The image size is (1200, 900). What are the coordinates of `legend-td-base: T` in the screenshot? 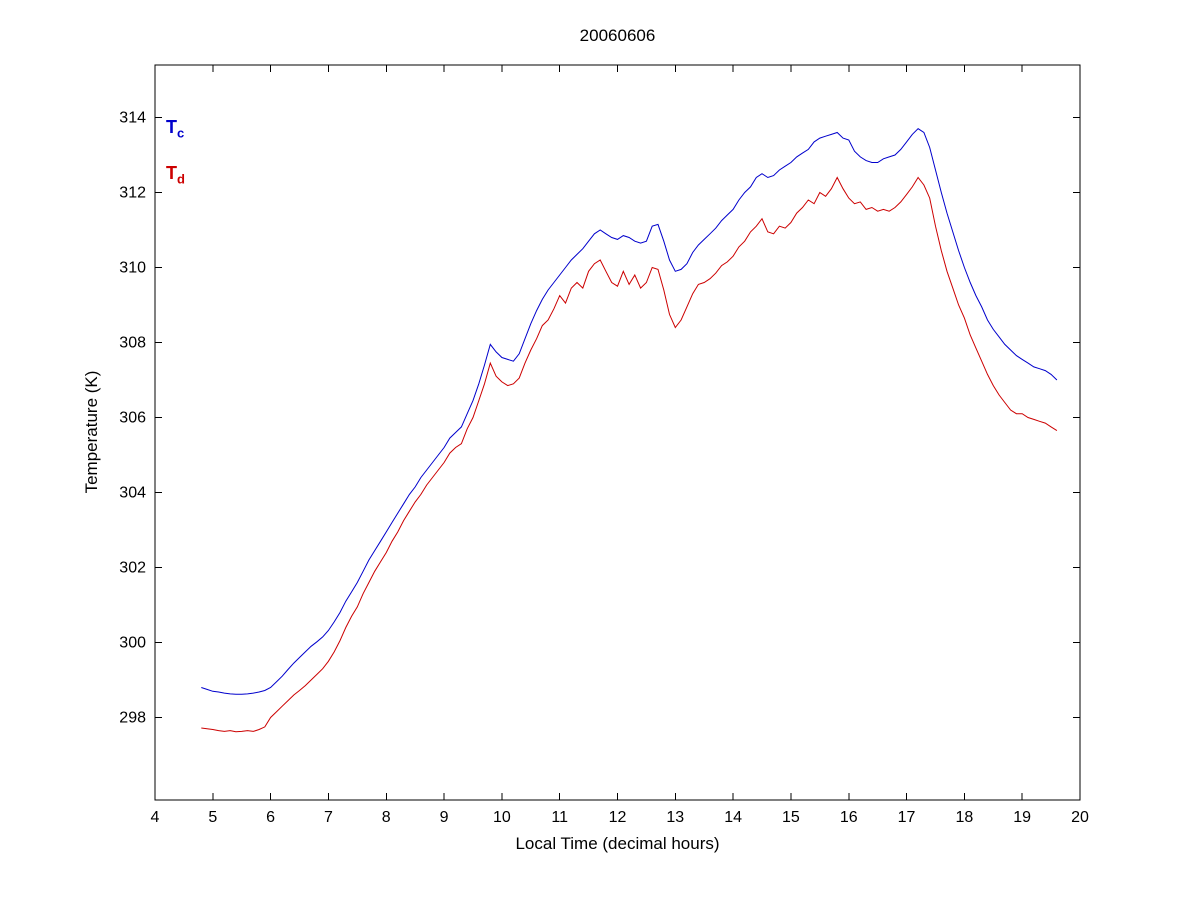 It's located at (171, 173).